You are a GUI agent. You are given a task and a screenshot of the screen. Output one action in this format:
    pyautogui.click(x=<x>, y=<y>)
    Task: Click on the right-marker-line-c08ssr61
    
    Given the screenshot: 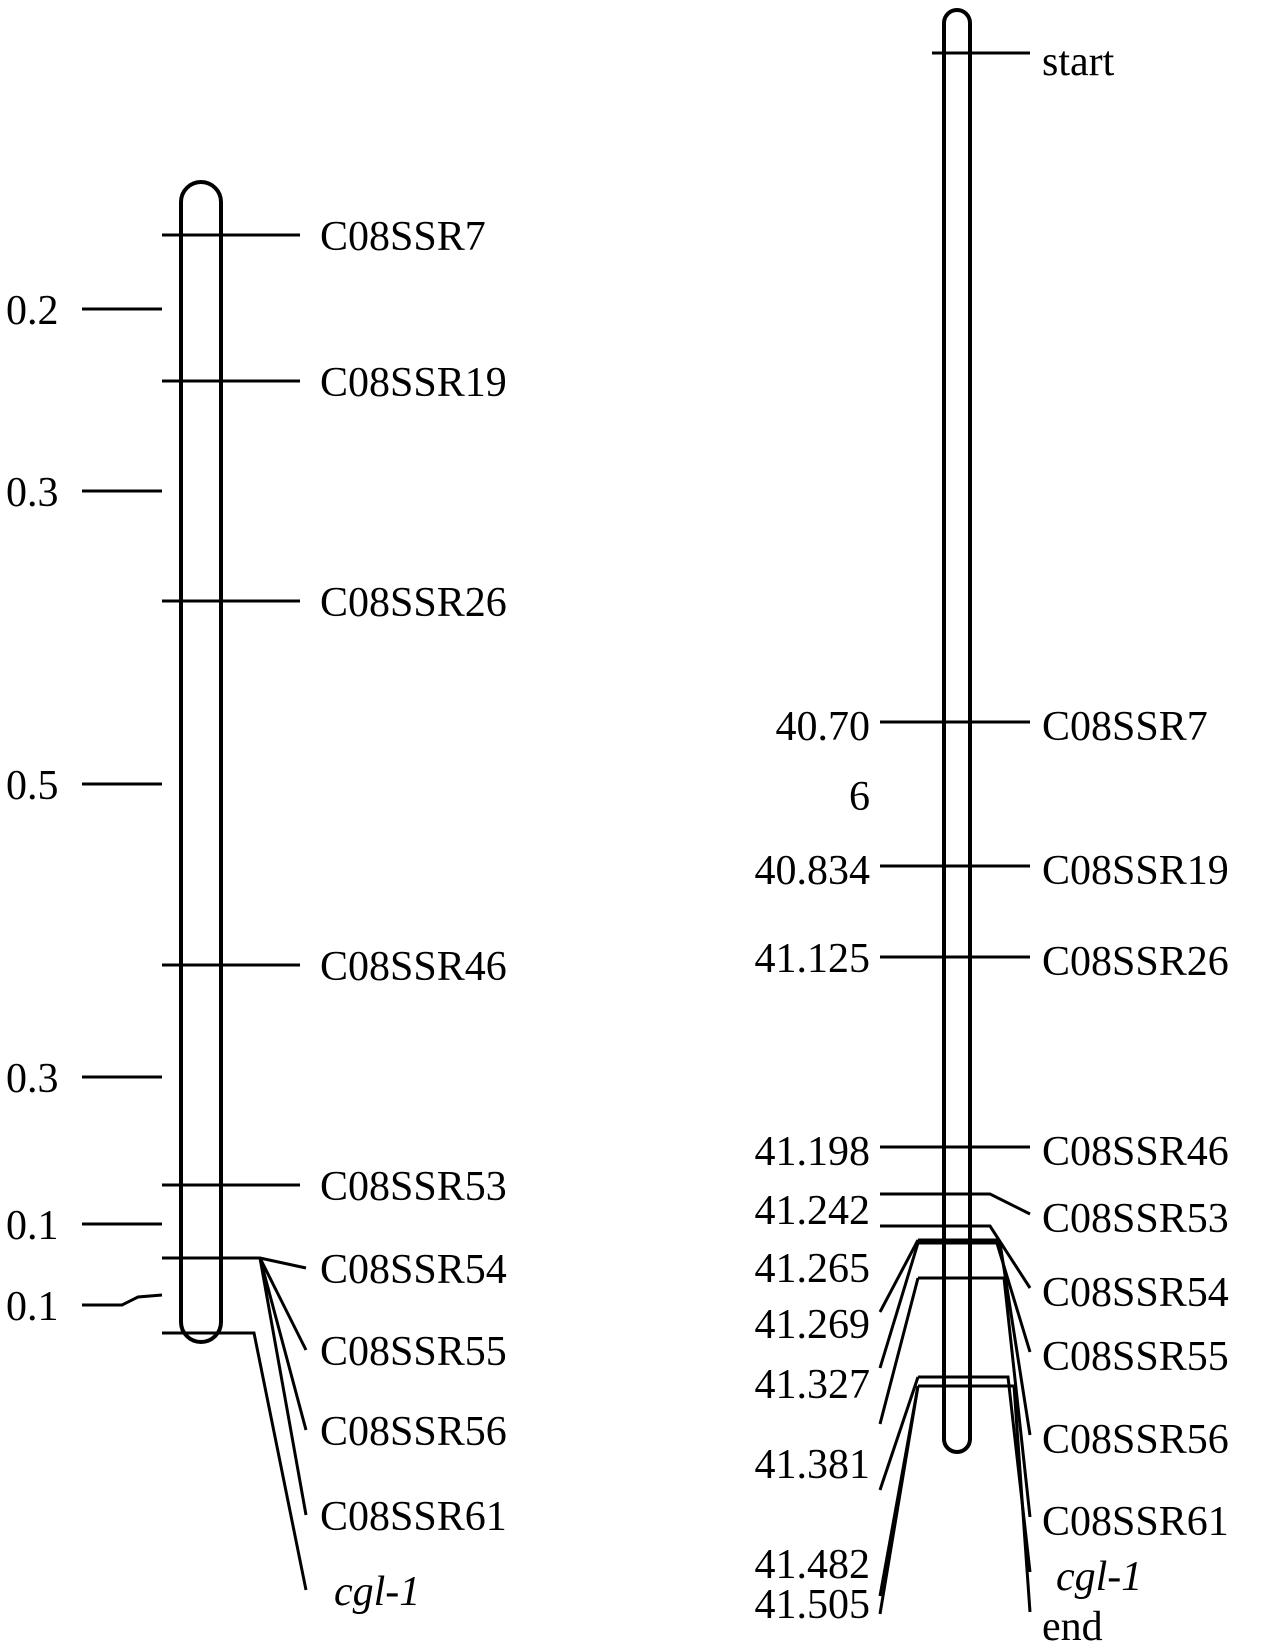 What is the action you would take?
    pyautogui.click(x=975, y=1397)
    